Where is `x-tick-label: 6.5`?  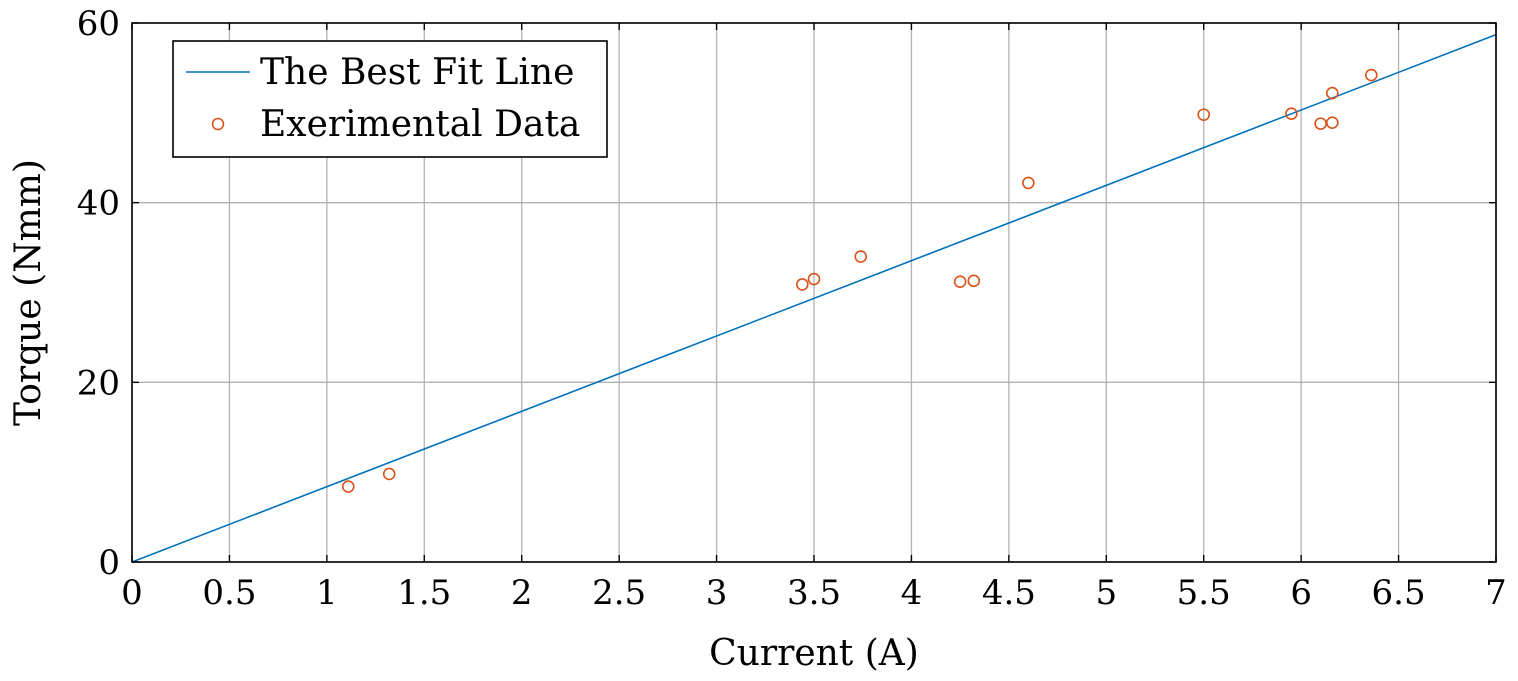
x-tick-label: 6.5 is located at coordinates (1399, 593).